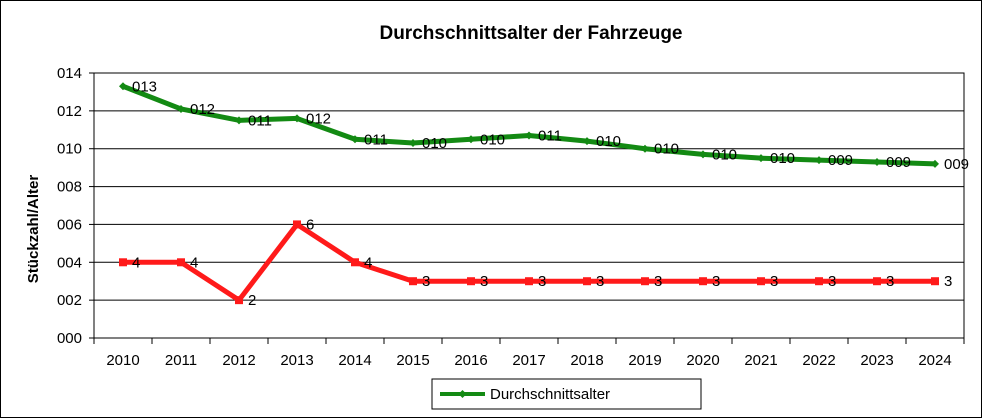  What do you see at coordinates (69, 262) in the screenshot?
I see `y-tick-label: 004` at bounding box center [69, 262].